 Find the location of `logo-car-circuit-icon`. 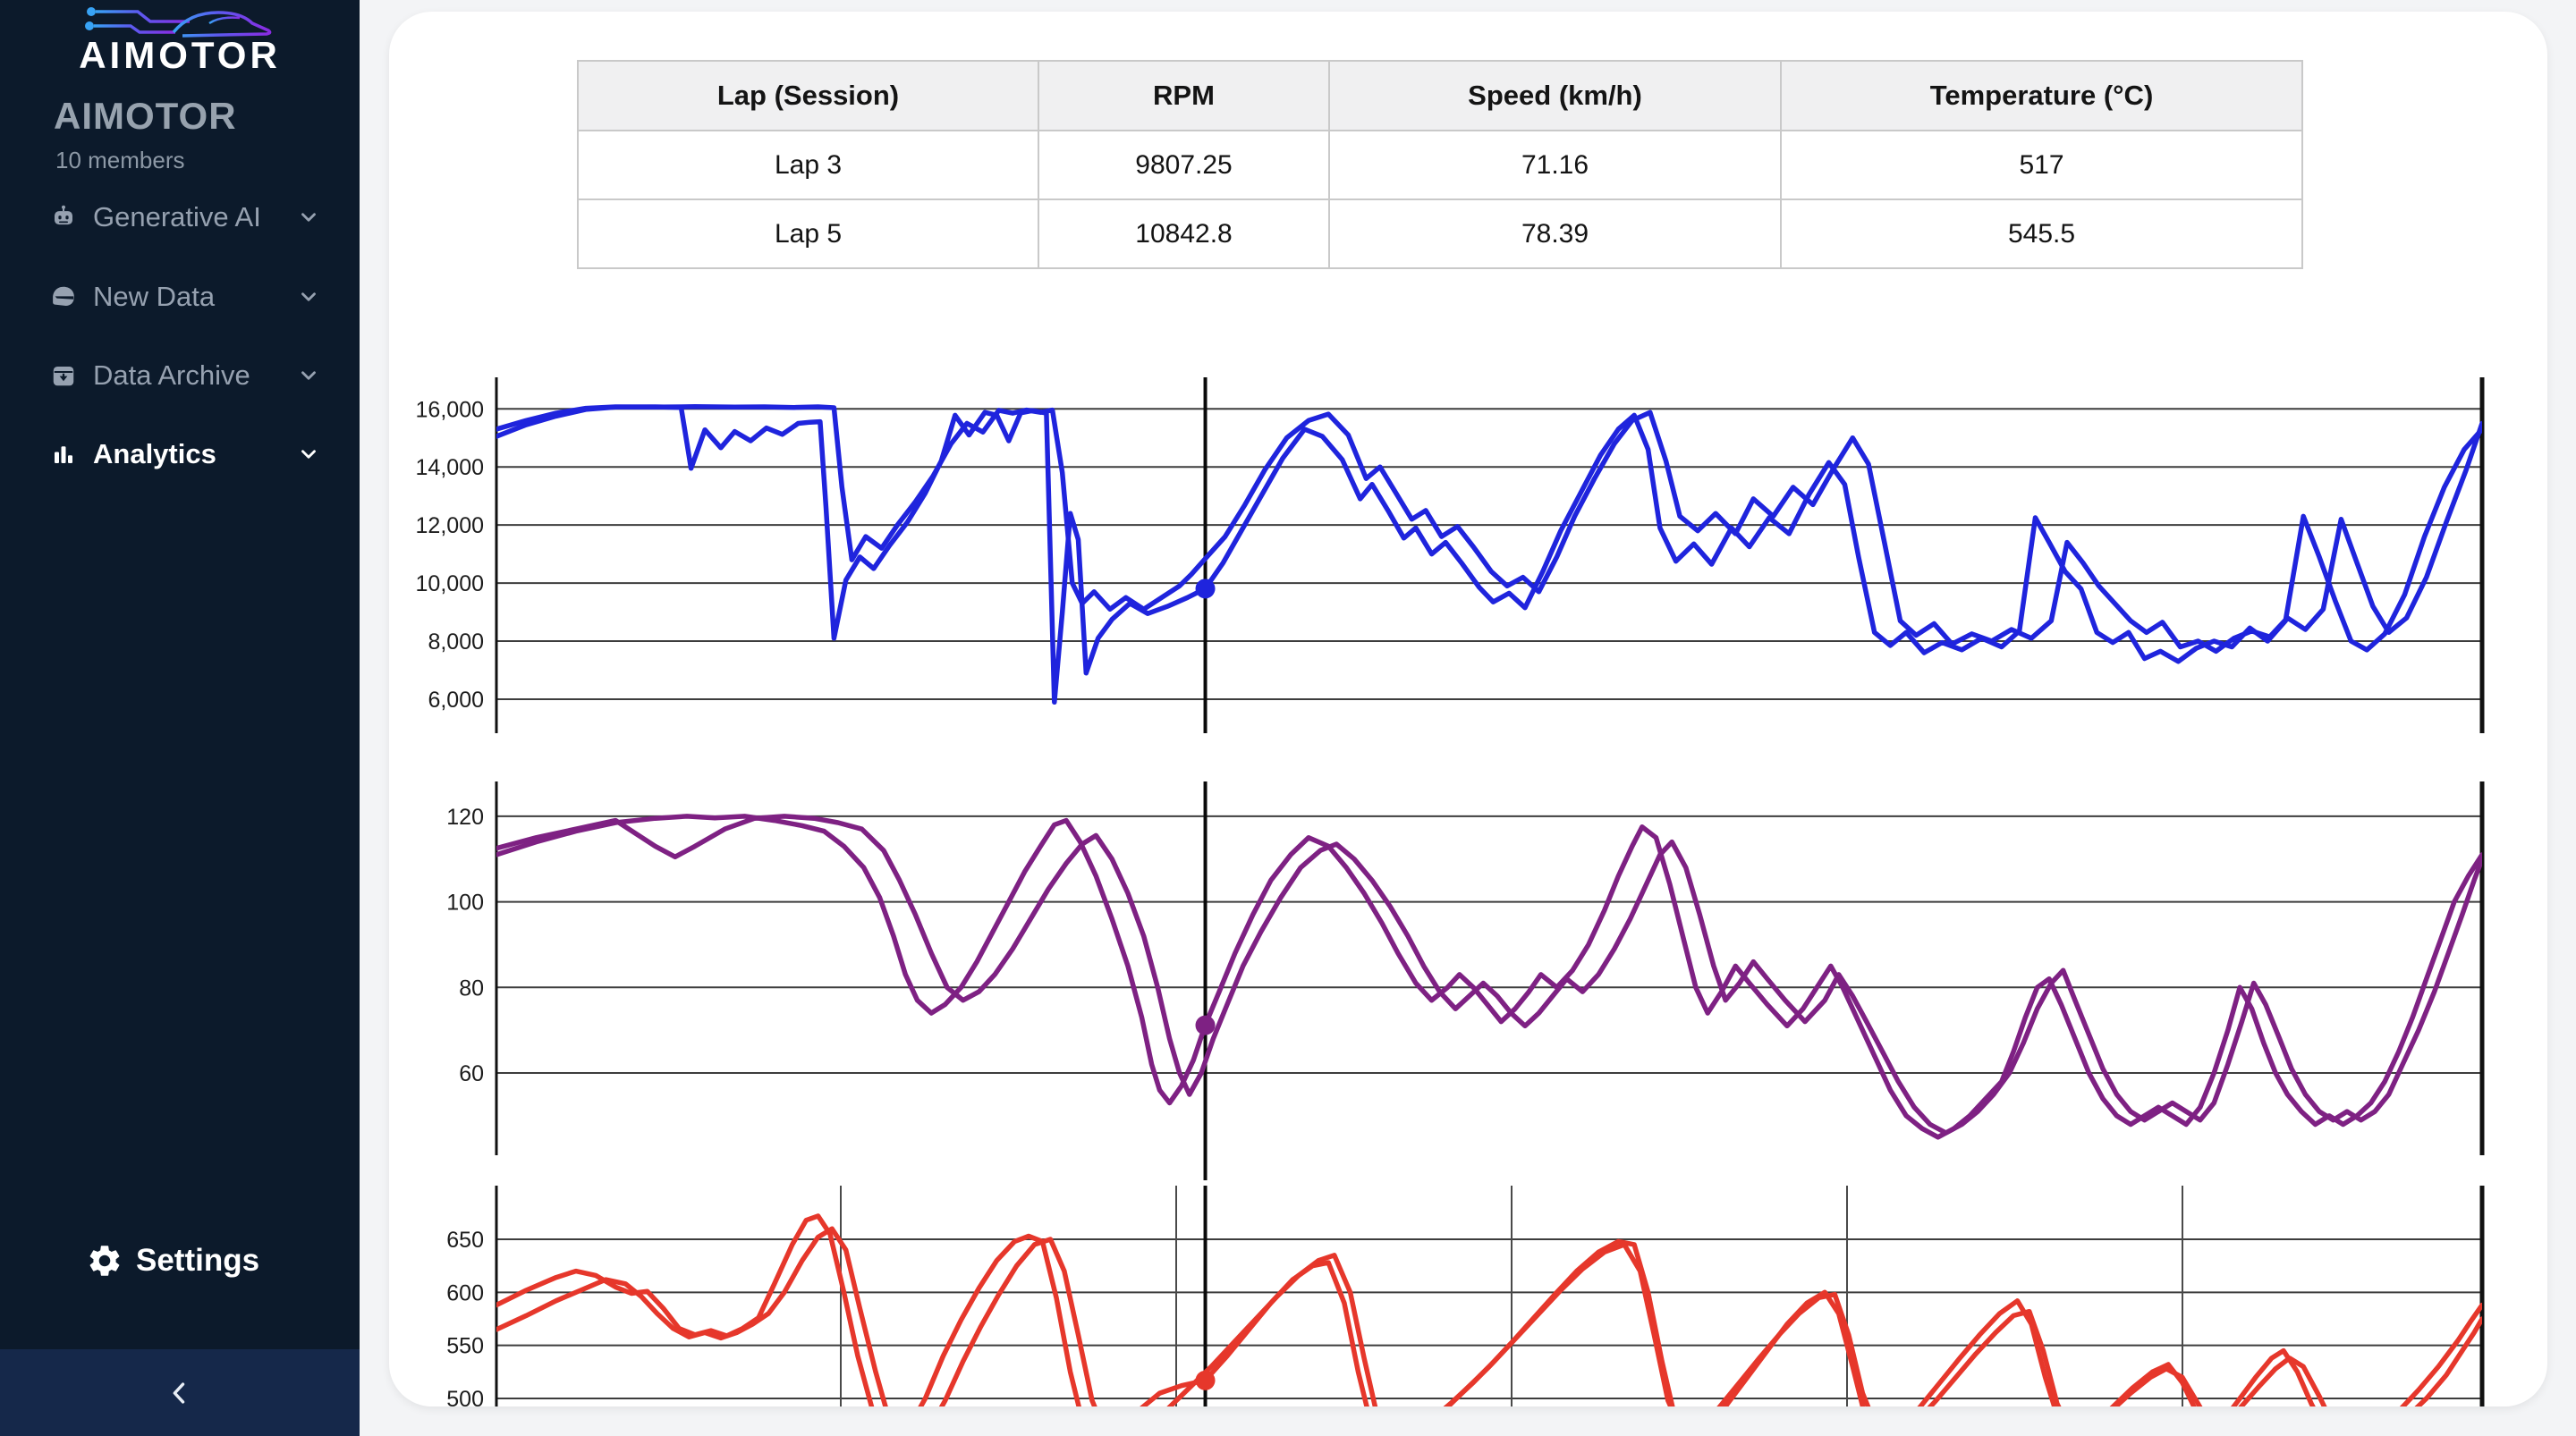

logo-car-circuit-icon is located at coordinates (178, 22).